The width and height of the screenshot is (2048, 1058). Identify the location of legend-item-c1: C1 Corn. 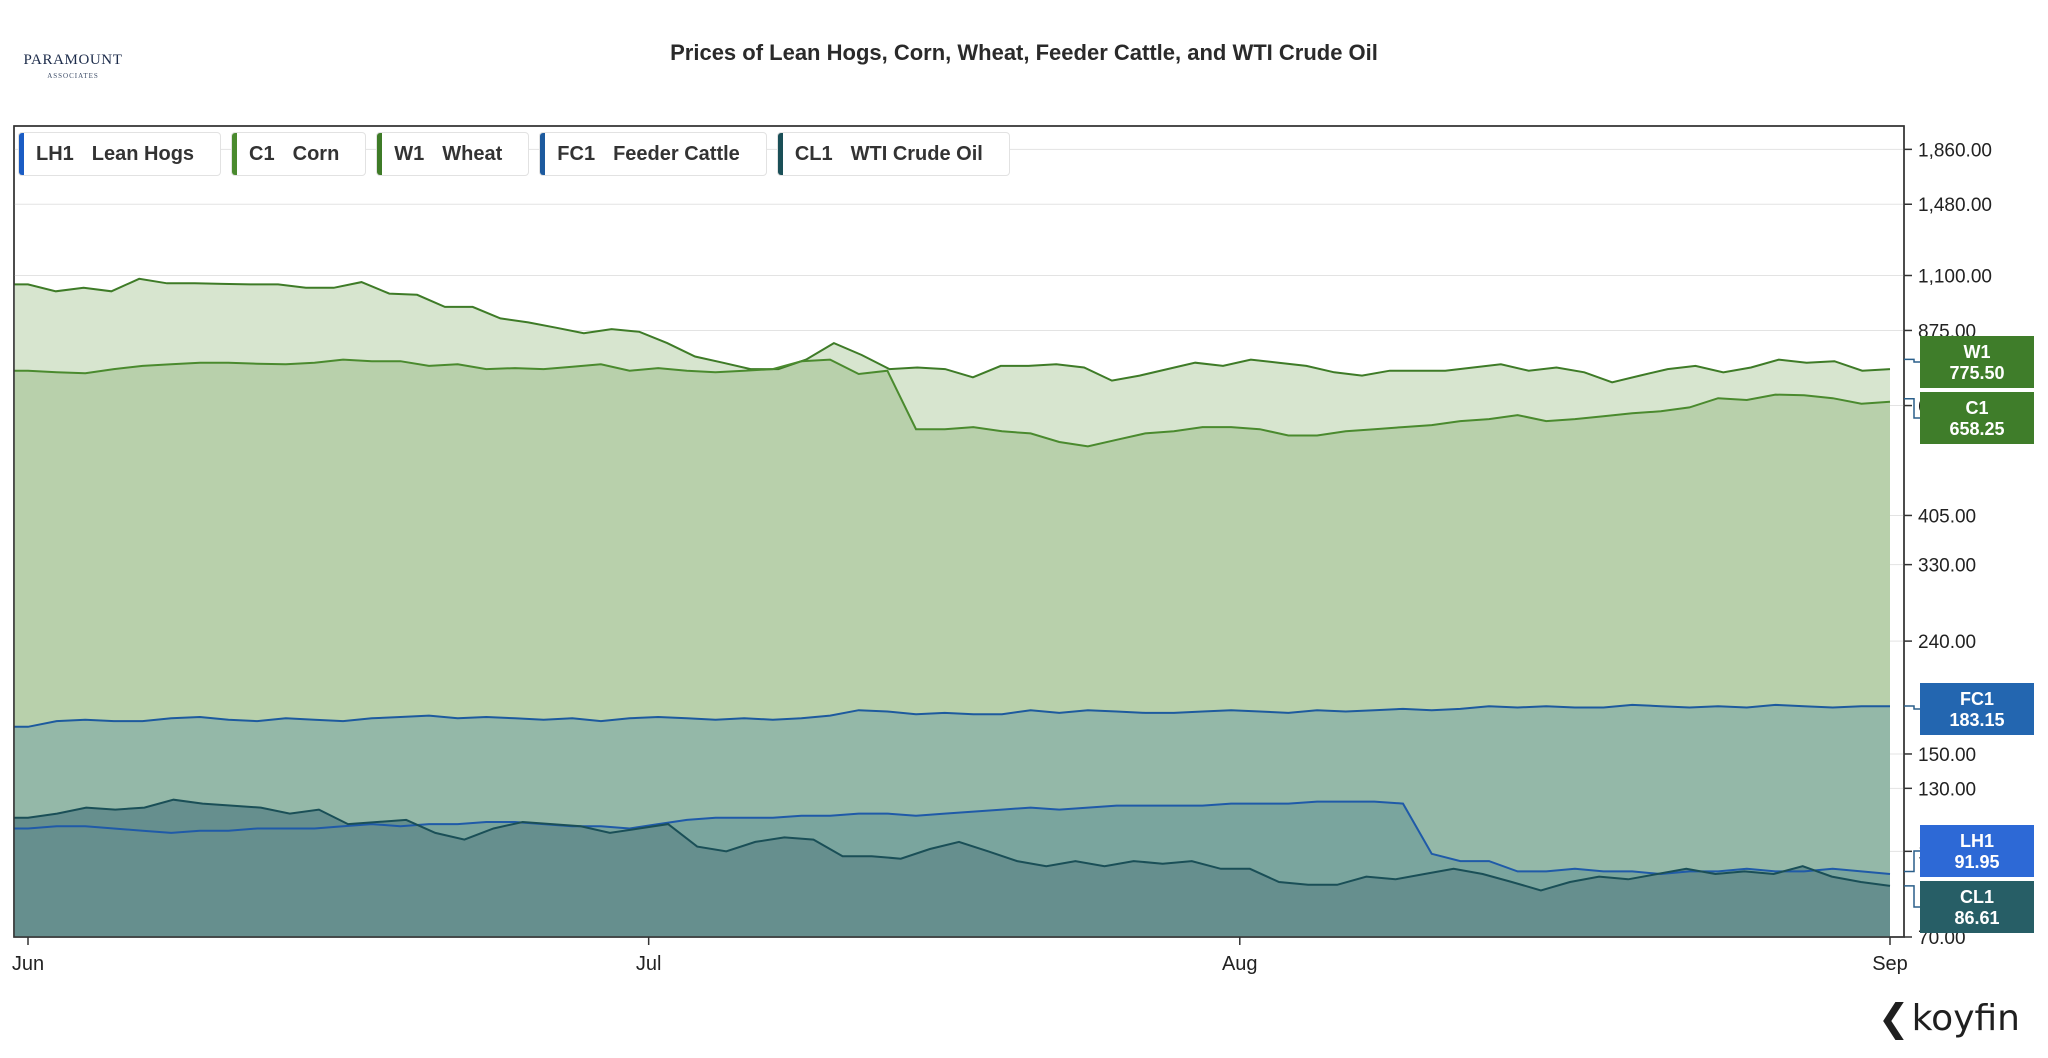
(299, 154).